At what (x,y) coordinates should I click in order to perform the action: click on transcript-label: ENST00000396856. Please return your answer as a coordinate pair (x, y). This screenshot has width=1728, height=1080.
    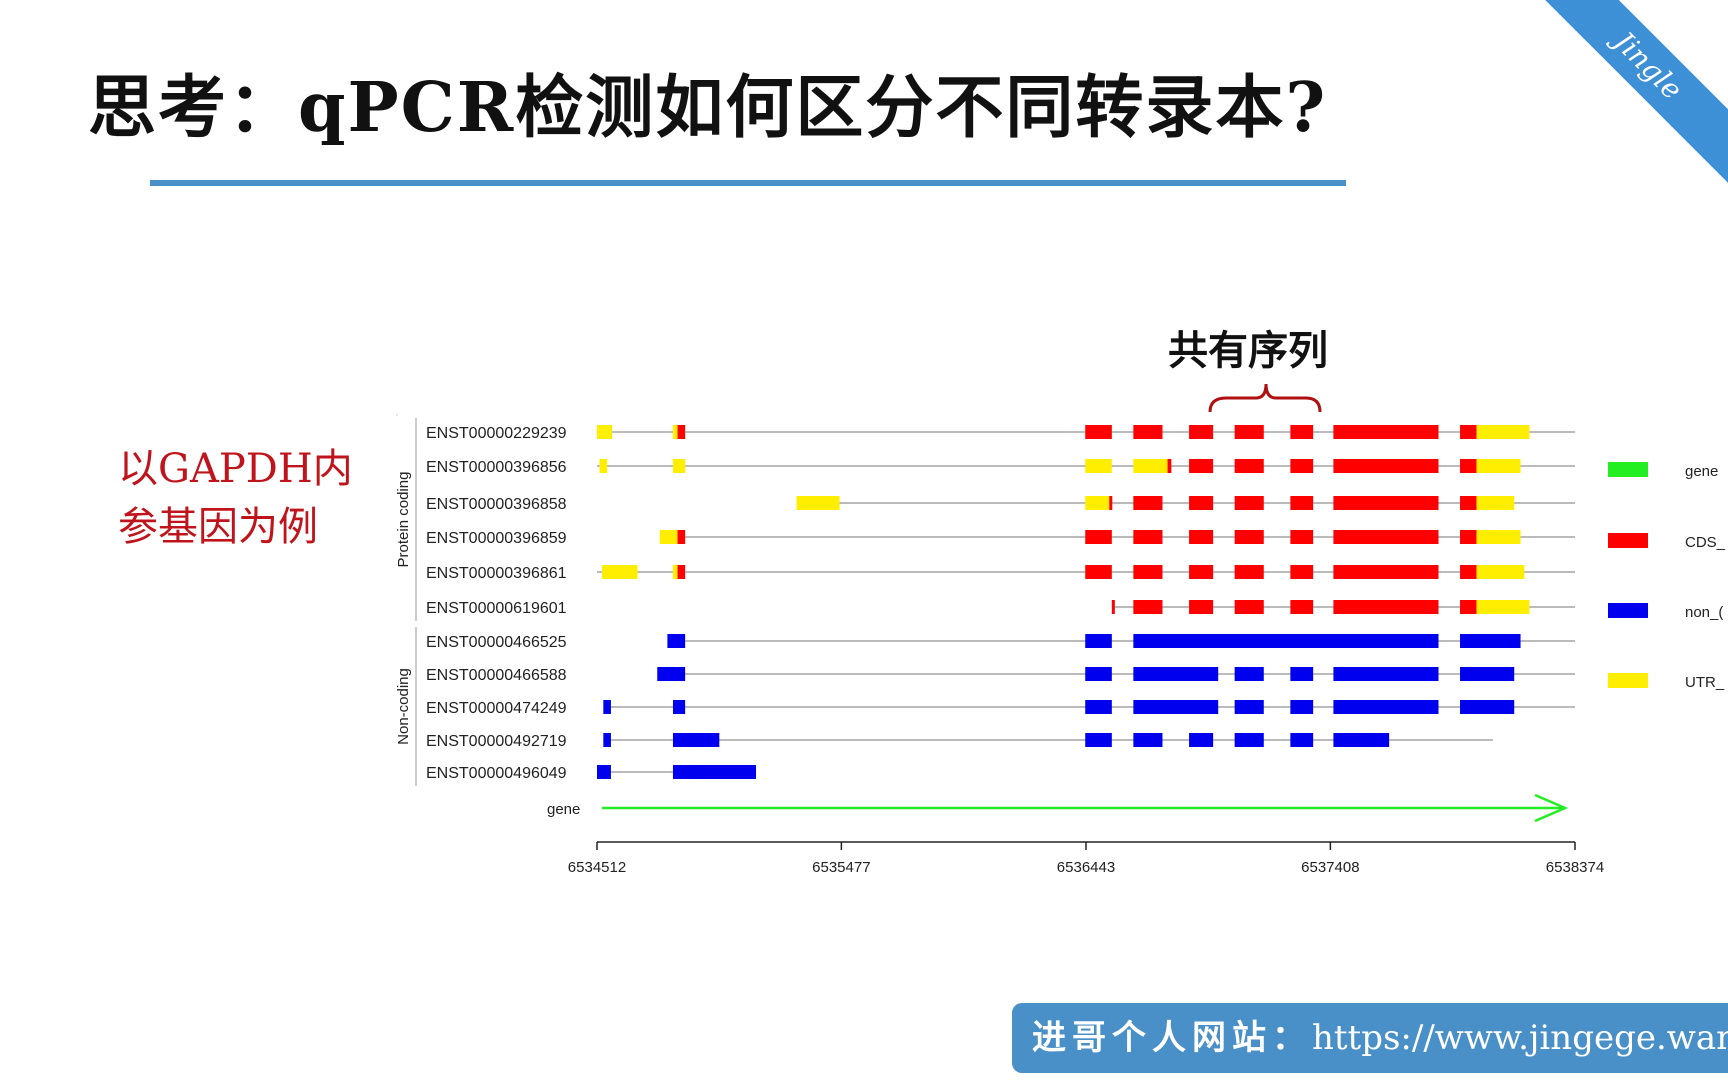
    Looking at the image, I should click on (496, 467).